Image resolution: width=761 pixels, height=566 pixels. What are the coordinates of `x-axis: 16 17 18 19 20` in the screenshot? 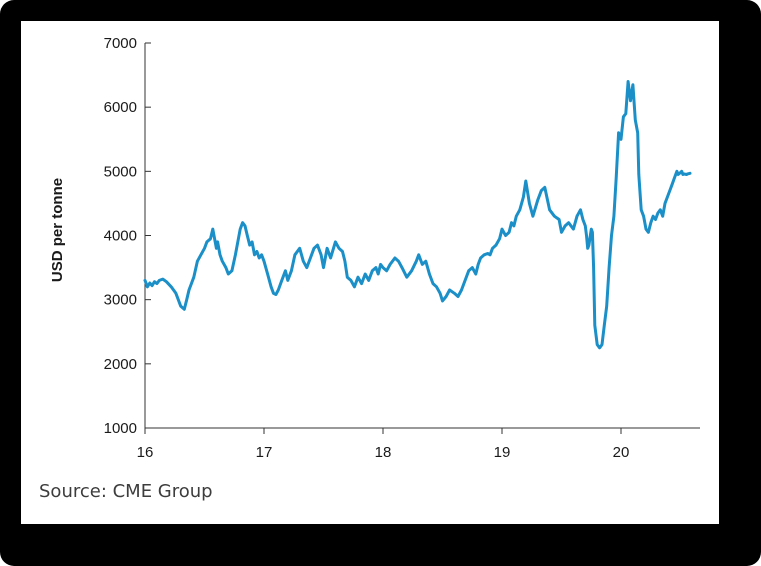 It's located at (418, 444).